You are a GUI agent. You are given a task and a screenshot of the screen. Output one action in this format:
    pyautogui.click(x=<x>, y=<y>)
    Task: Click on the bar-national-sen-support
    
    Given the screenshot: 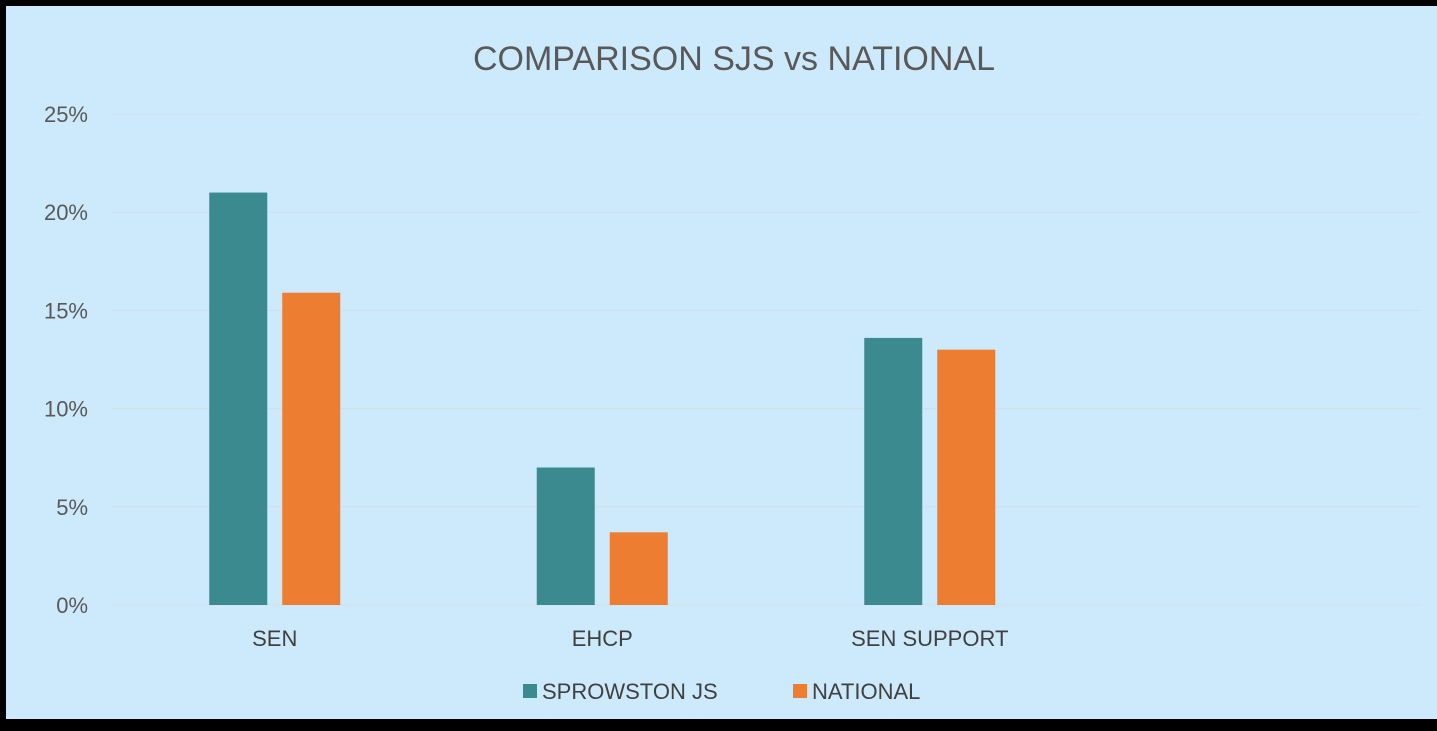 What is the action you would take?
    pyautogui.click(x=966, y=477)
    